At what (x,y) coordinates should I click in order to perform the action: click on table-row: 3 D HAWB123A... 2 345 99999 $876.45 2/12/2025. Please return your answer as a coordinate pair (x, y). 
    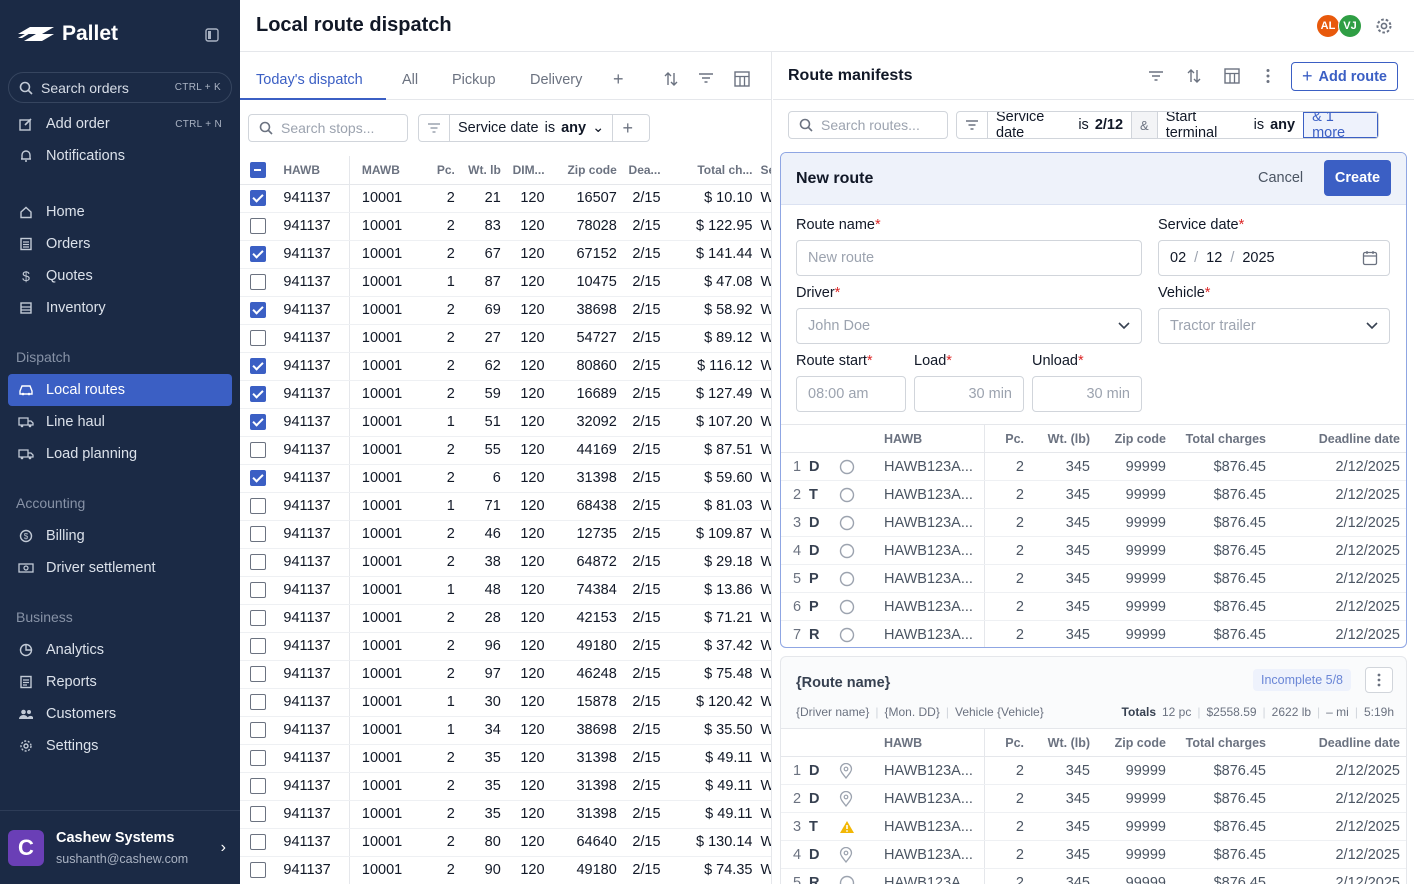
    Looking at the image, I should click on (1093, 522).